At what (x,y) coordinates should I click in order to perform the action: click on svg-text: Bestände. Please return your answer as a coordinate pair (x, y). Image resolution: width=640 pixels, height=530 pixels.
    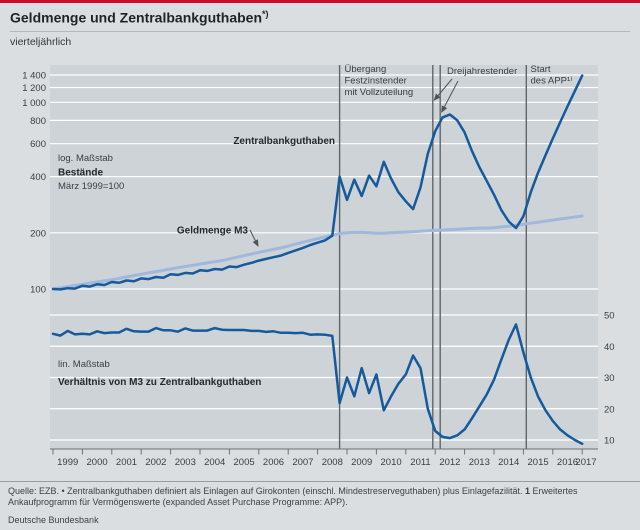
    Looking at the image, I should click on (80, 172).